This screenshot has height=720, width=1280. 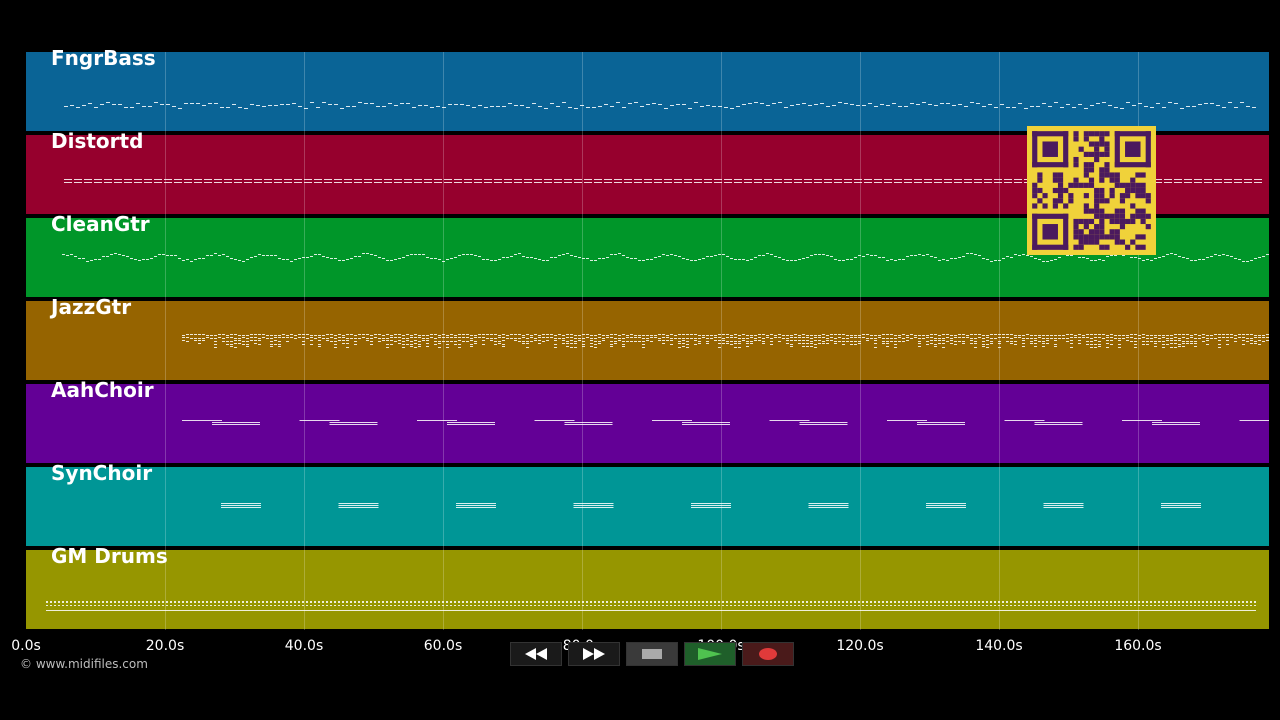 I want to click on play-button, so click(x=710, y=654).